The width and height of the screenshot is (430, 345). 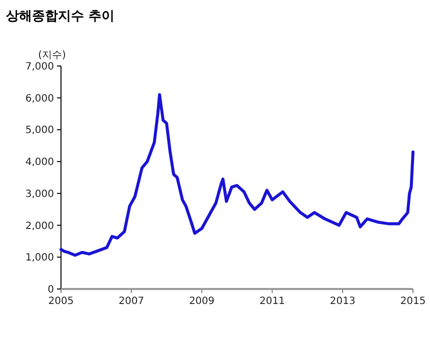 I want to click on x-tick-label: 2013, so click(x=343, y=301).